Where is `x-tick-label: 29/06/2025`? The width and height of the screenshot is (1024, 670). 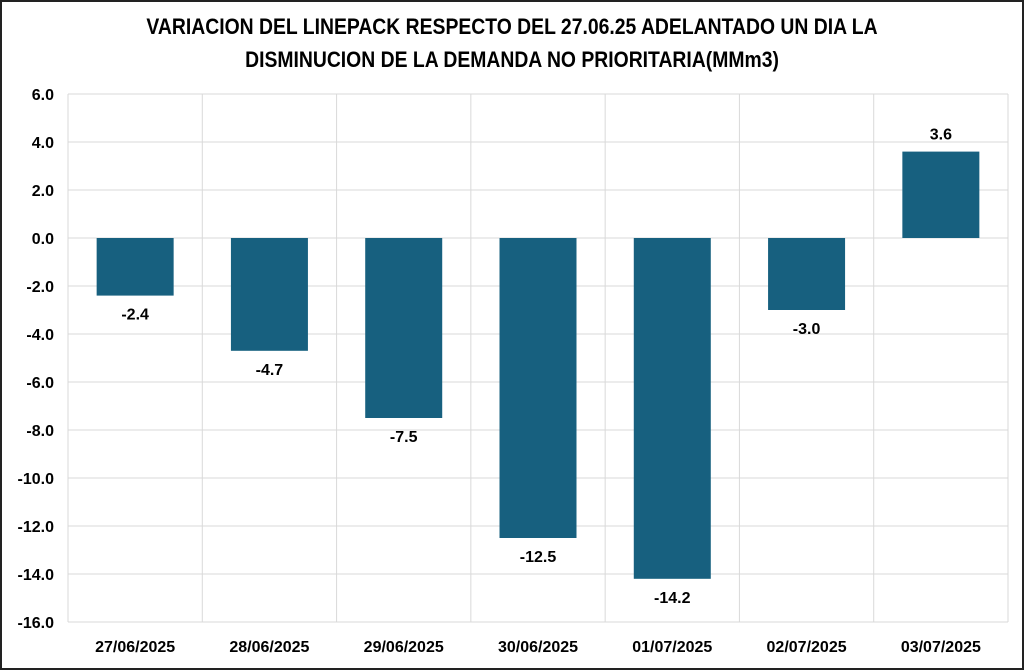
x-tick-label: 29/06/2025 is located at coordinates (404, 647).